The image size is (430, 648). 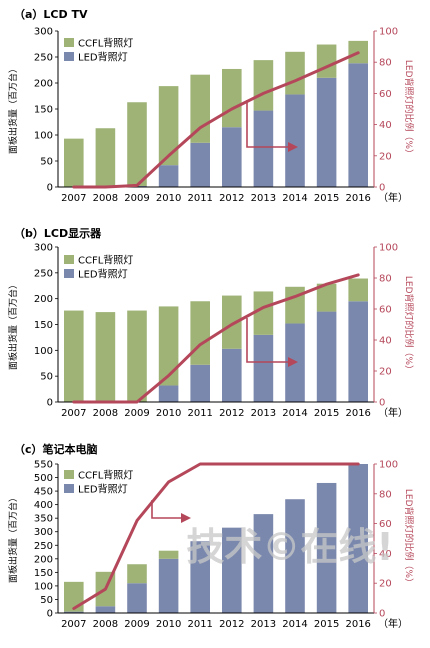 What do you see at coordinates (105, 198) in the screenshot?
I see `x-tick-label: 2008` at bounding box center [105, 198].